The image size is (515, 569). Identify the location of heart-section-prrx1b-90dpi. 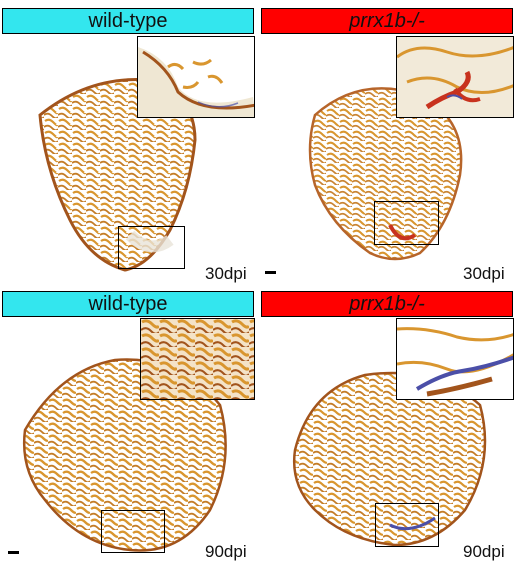
(390, 455).